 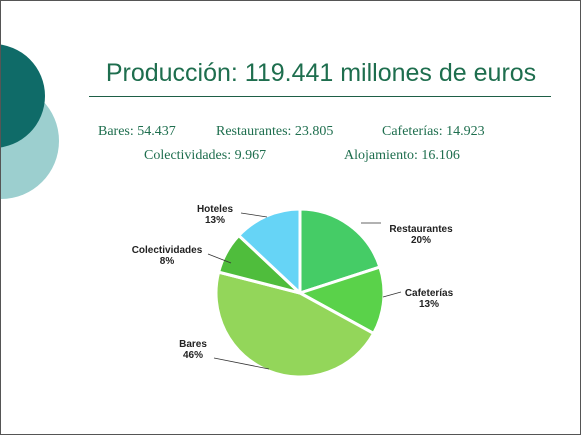 I want to click on slice-label-cafeter-as: Cafeterías, so click(x=429, y=293).